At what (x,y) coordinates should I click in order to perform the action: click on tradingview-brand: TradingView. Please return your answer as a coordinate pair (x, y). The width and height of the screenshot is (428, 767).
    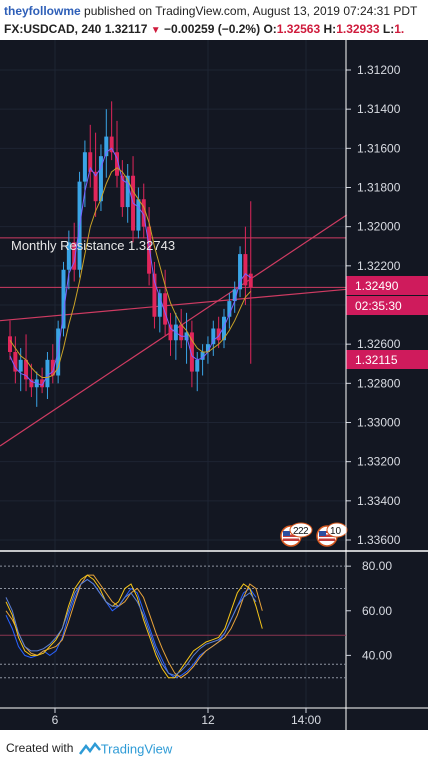
    Looking at the image, I should click on (136, 749).